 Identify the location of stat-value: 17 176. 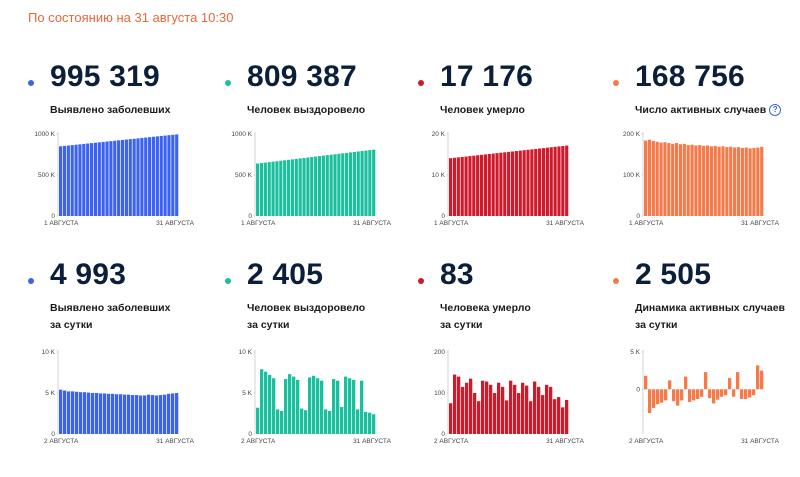
(486, 76).